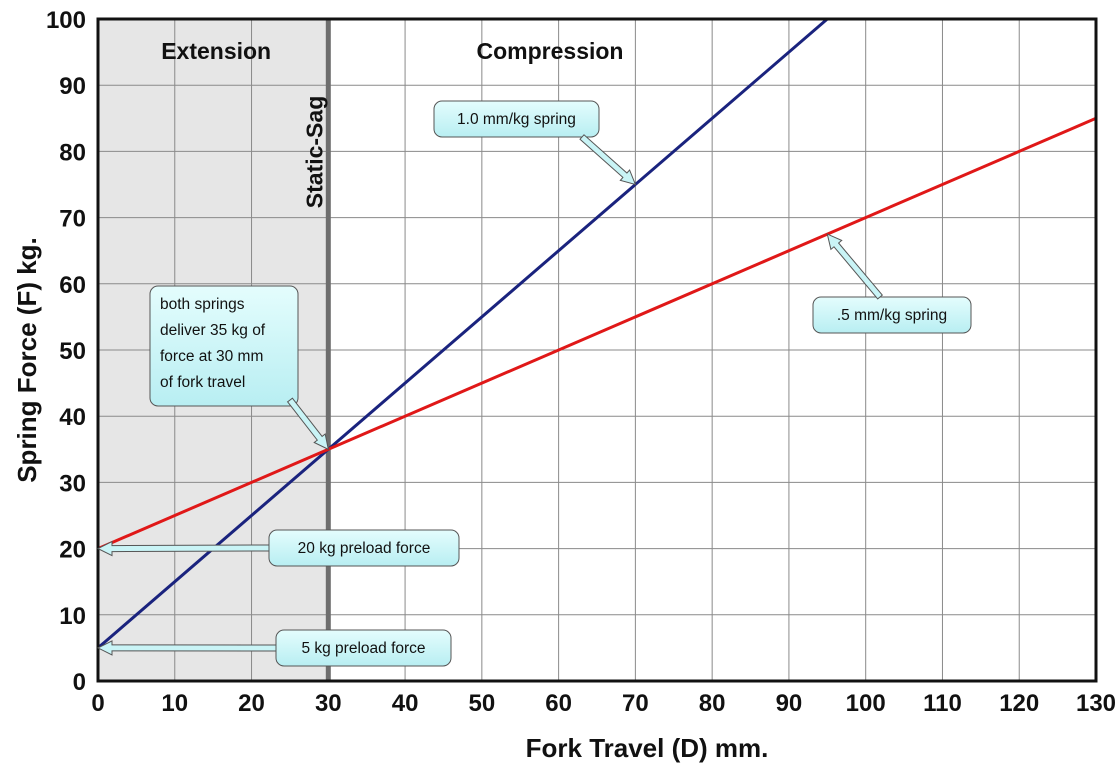  What do you see at coordinates (535, 143) in the screenshot?
I see `annotation-callout-0: 1.0 mm/kg spring` at bounding box center [535, 143].